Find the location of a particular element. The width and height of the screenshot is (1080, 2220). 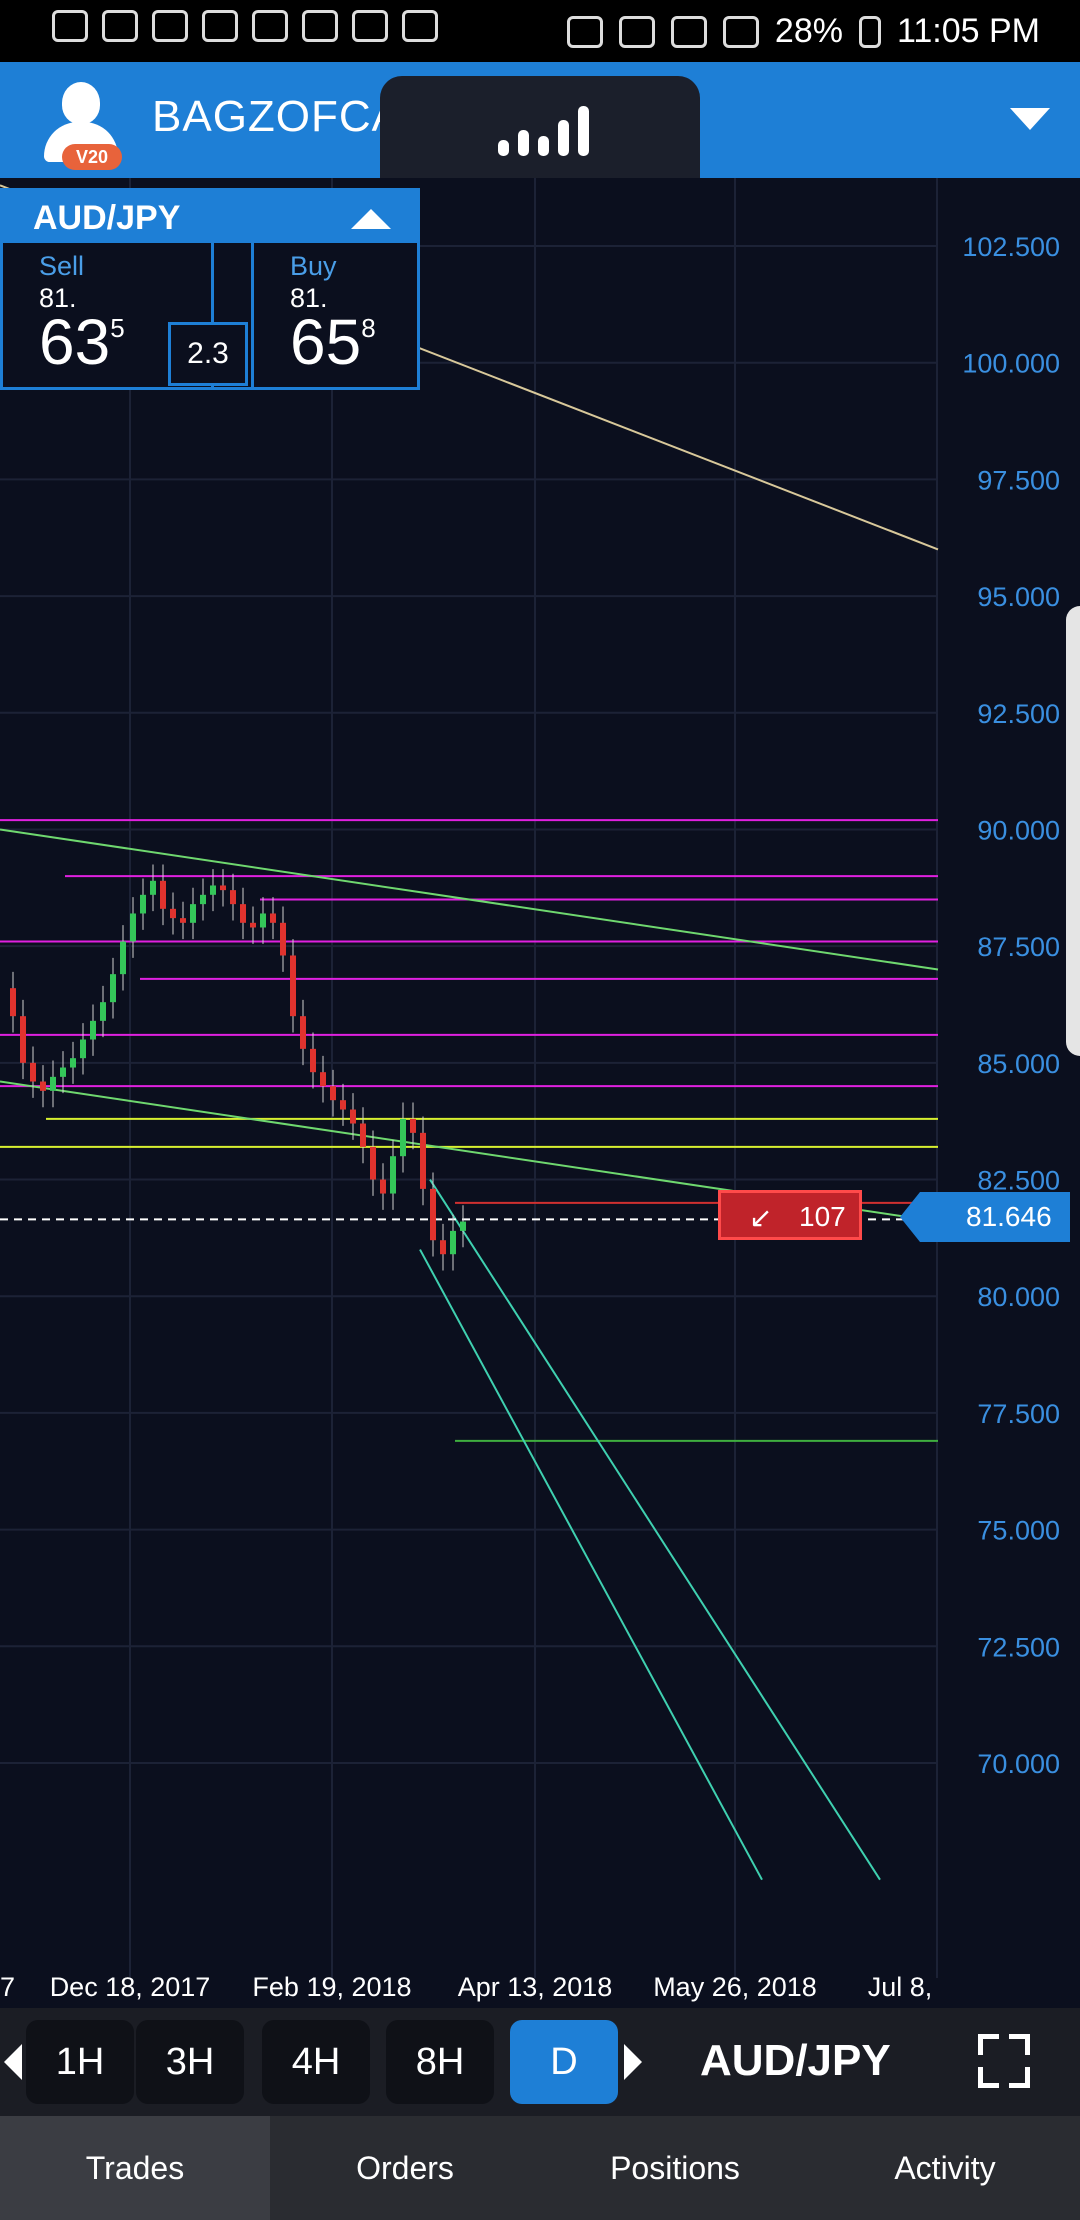

sell-label: Sell is located at coordinates (62, 266).